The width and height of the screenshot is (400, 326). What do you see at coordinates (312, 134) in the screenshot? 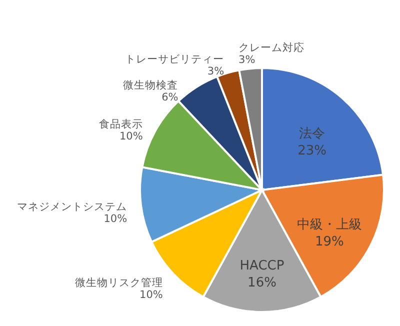
I see `slice-label: 法令` at bounding box center [312, 134].